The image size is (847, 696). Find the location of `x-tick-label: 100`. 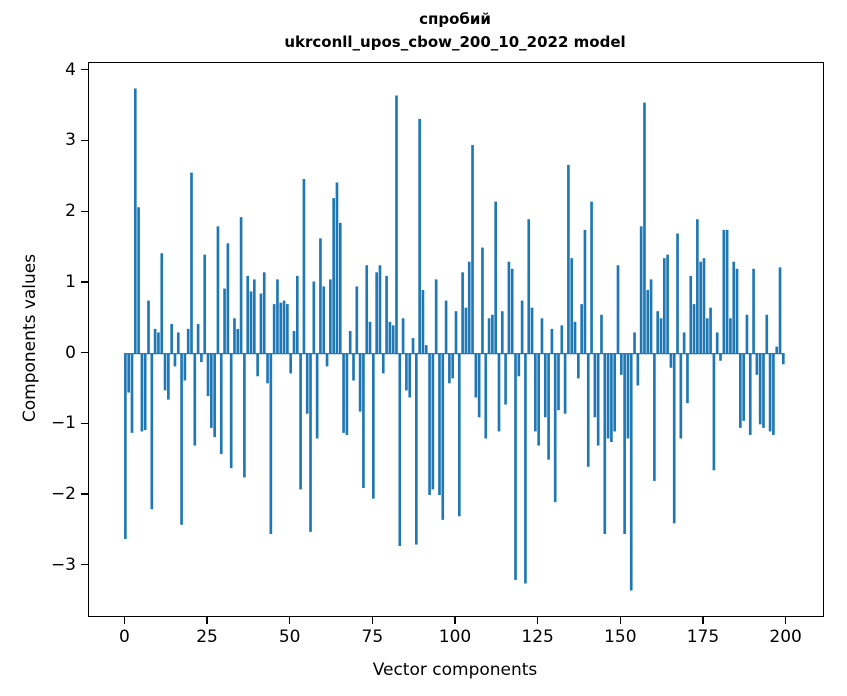

x-tick-label: 100 is located at coordinates (455, 637).